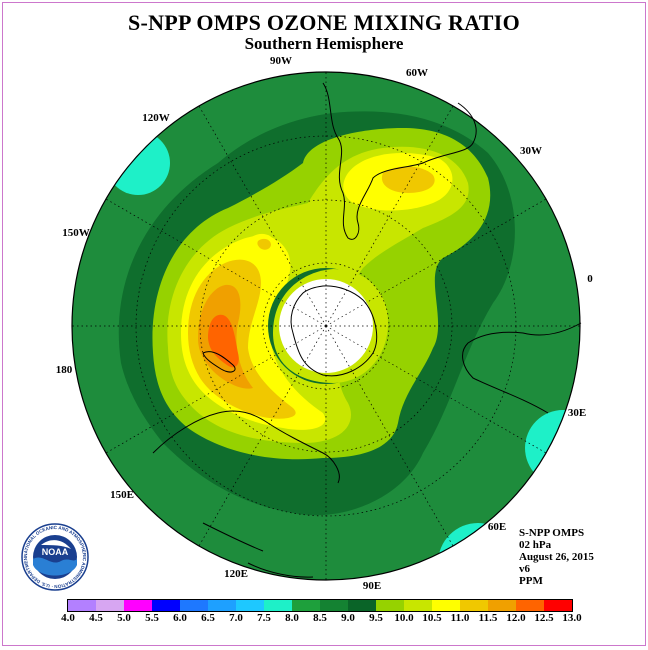  What do you see at coordinates (522, 368) in the screenshot?
I see `africa-coast` at bounding box center [522, 368].